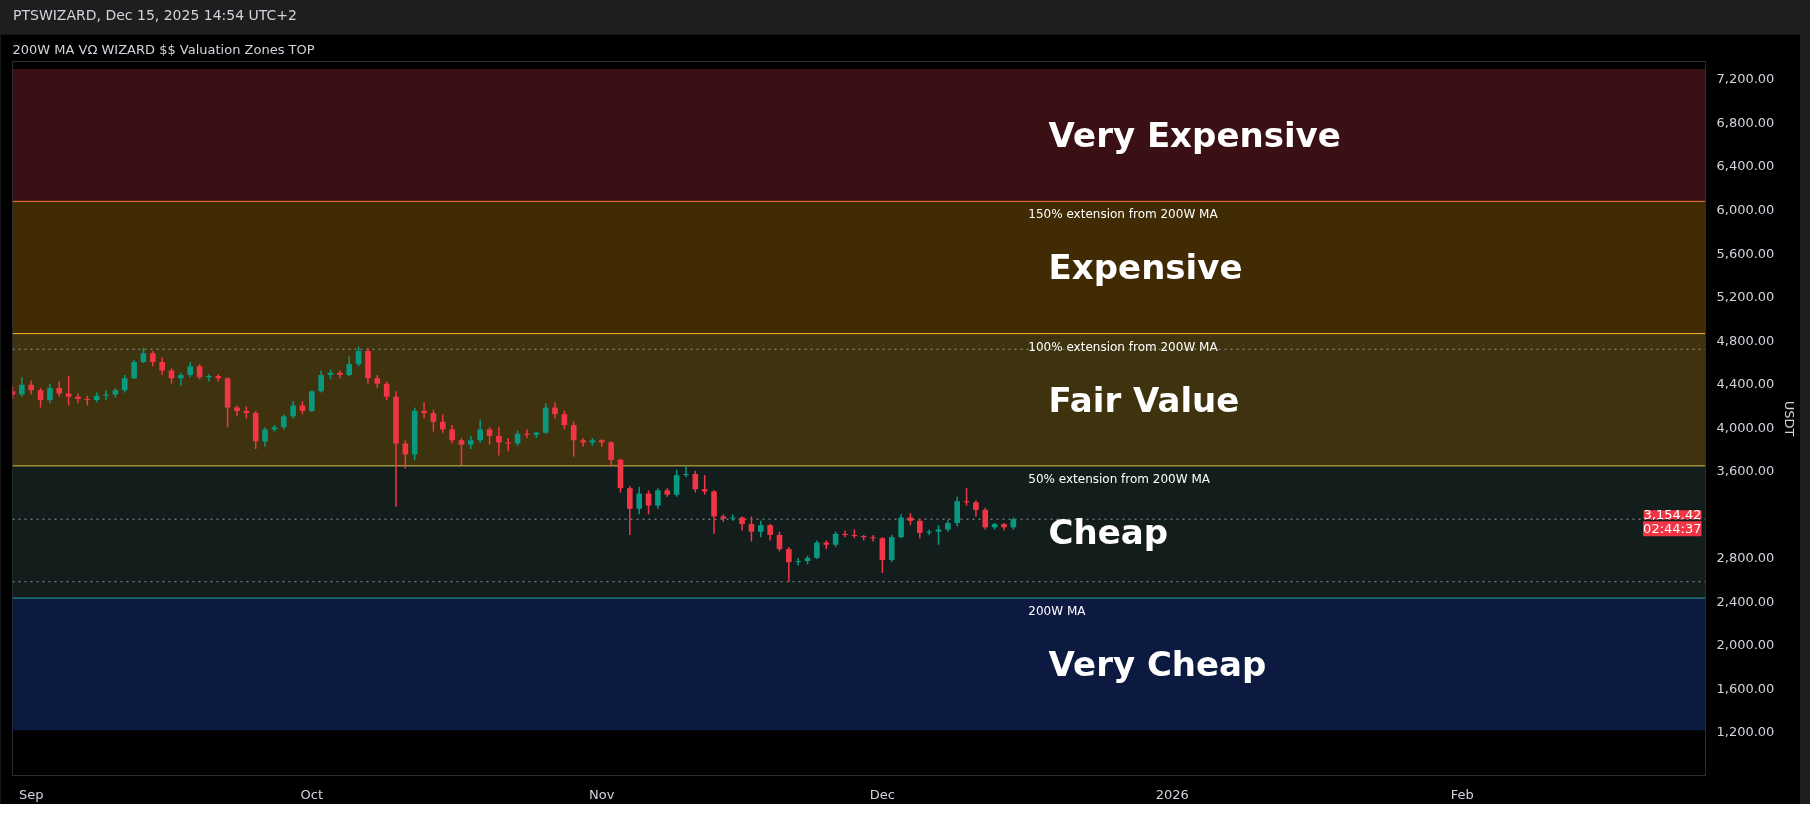 Image resolution: width=1814 pixels, height=824 pixels. Describe the element at coordinates (1745, 558) in the screenshot. I see `y-tick-label: 2,800.00` at that location.